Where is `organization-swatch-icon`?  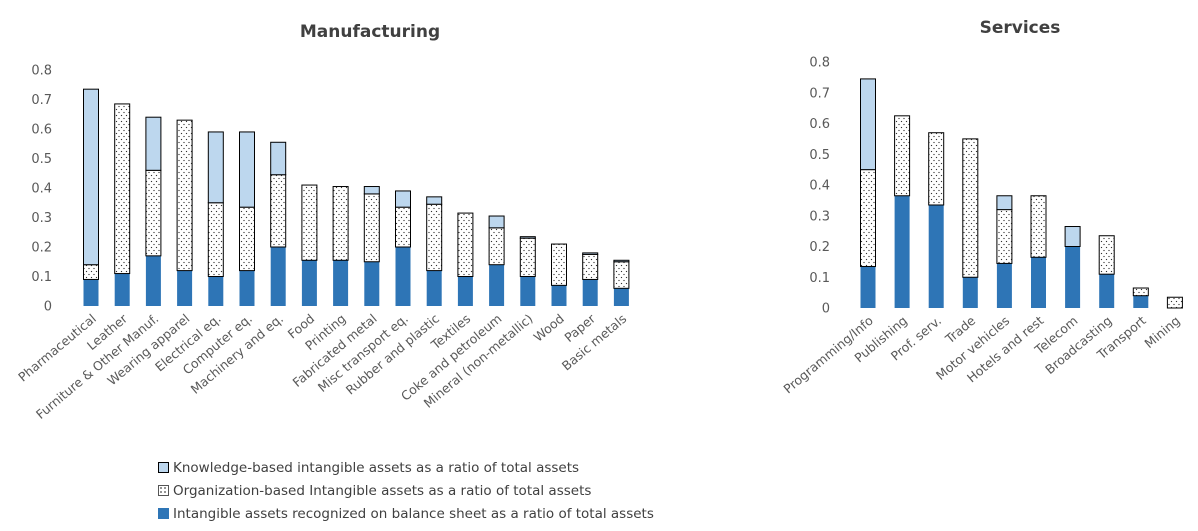
organization-swatch-icon is located at coordinates (163, 490).